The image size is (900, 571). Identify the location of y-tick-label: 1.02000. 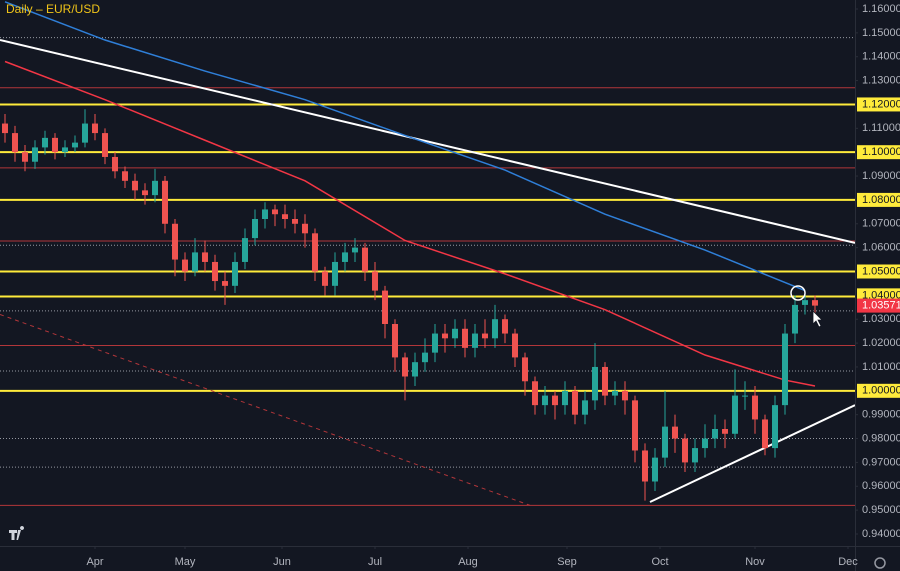
(881, 343).